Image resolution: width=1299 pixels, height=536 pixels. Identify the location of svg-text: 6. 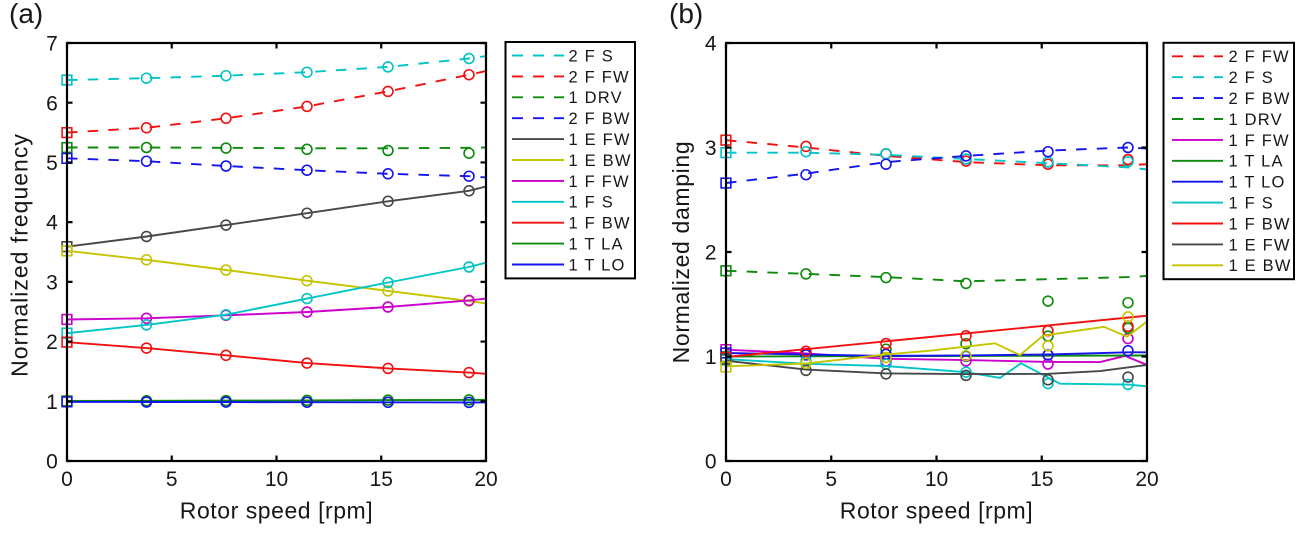
(52, 103).